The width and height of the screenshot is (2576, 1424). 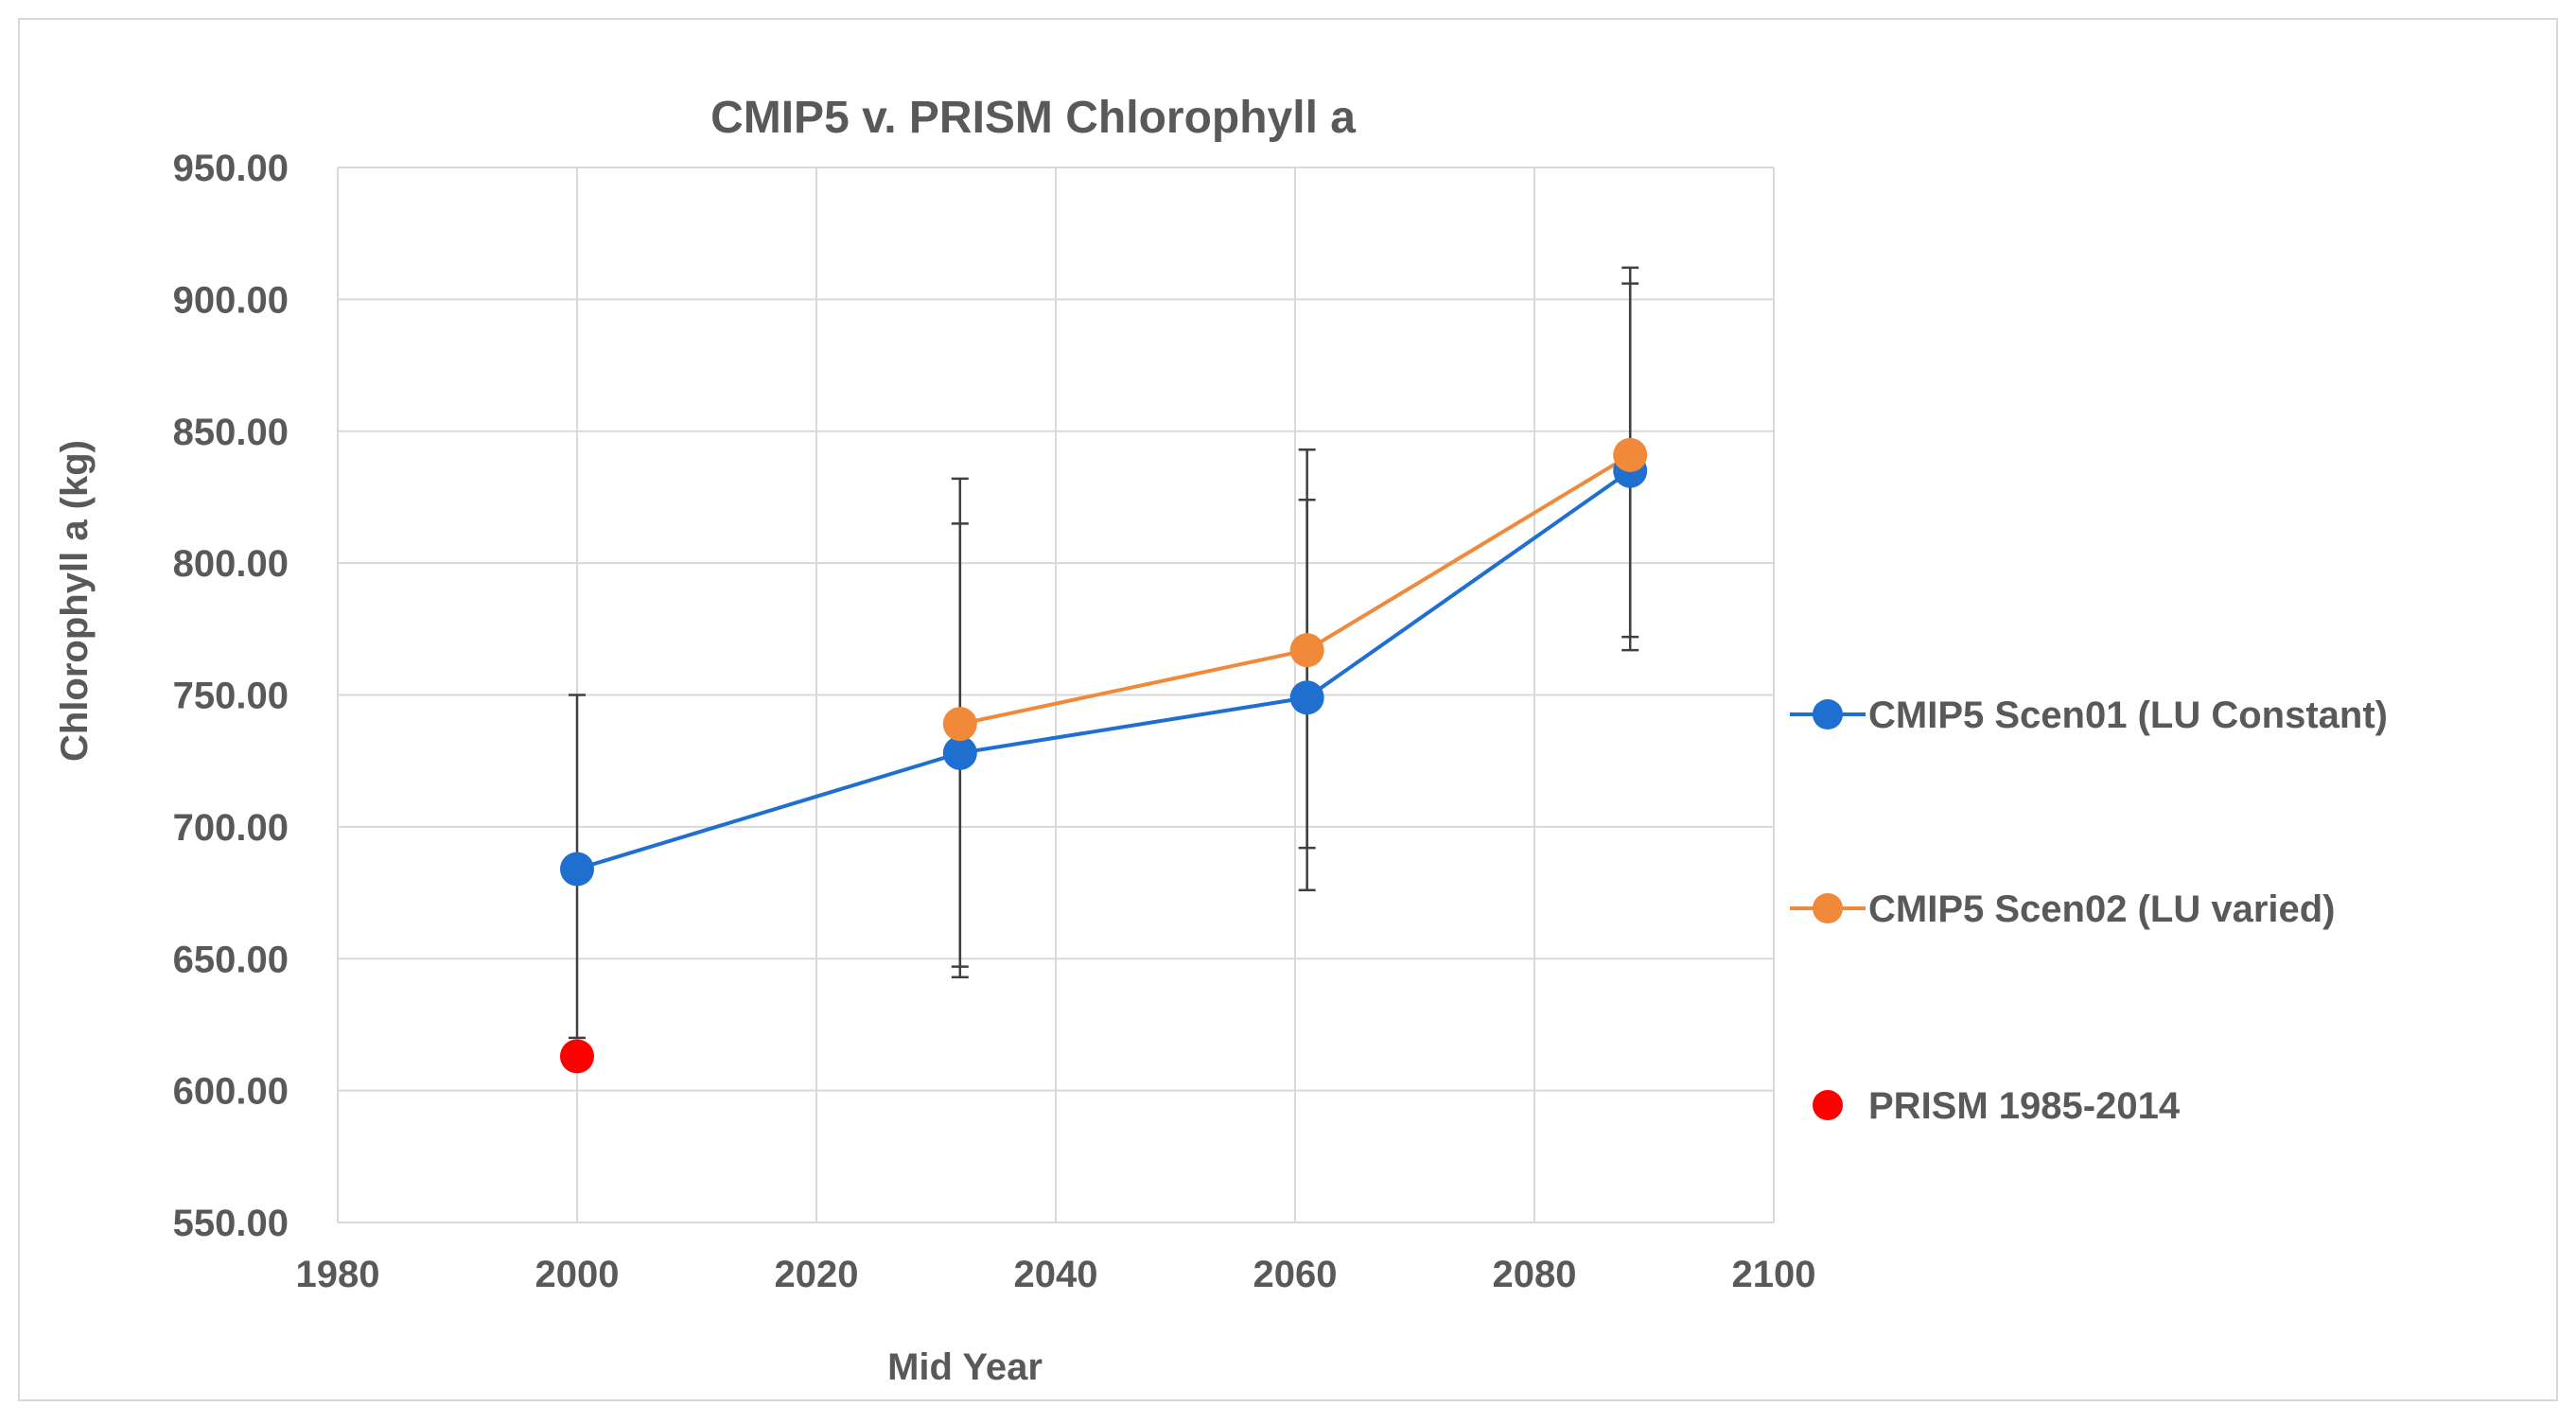 I want to click on y-tick-label: 750.00, so click(x=231, y=697).